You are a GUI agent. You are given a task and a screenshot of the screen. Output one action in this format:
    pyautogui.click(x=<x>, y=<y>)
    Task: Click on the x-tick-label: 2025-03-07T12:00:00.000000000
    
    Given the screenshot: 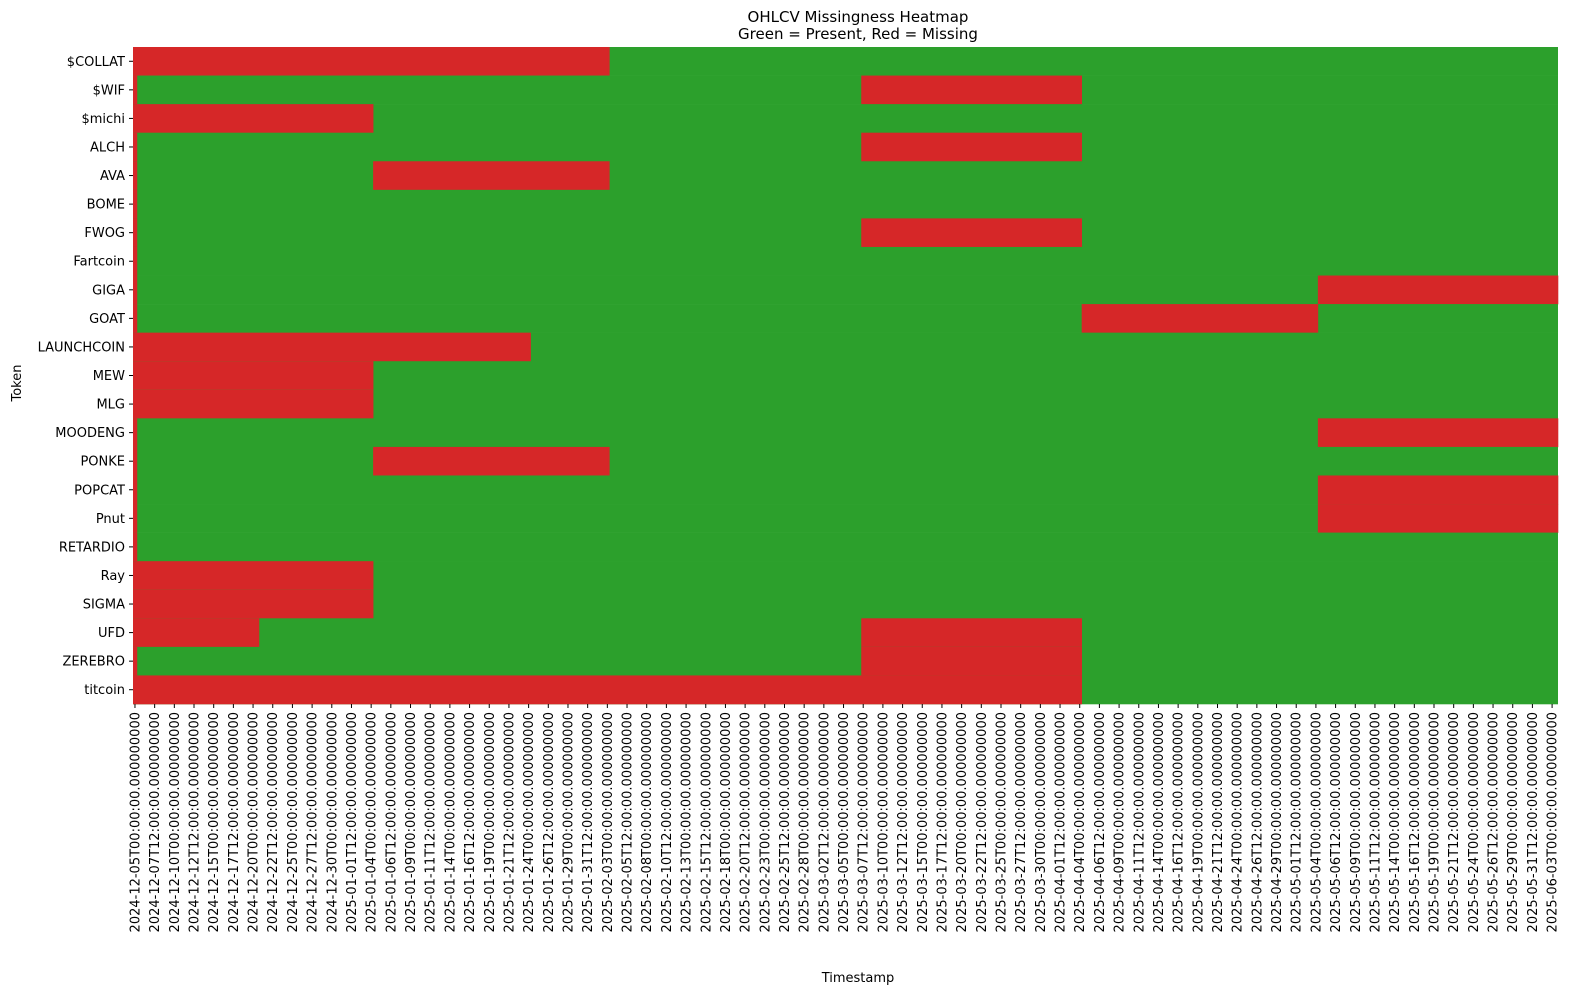 What is the action you would take?
    pyautogui.click(x=864, y=822)
    